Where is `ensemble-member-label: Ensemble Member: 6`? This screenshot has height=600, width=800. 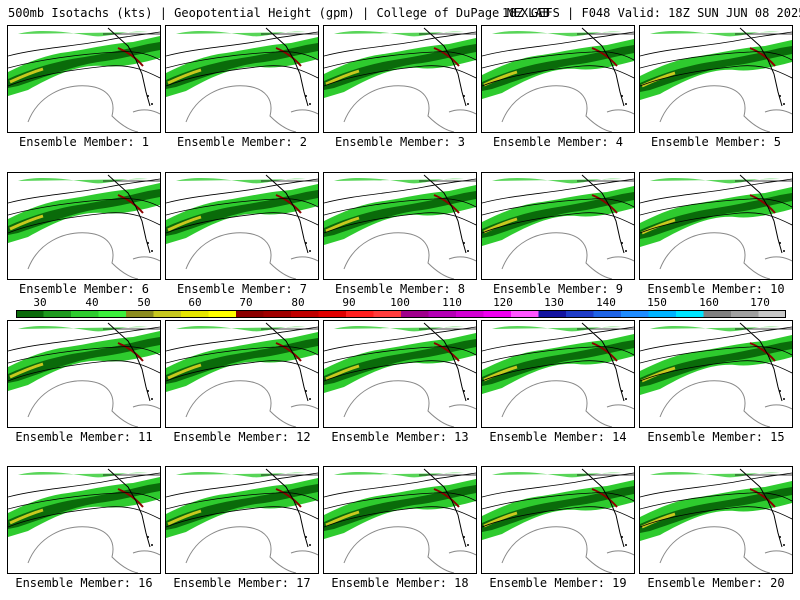 ensemble-member-label: Ensemble Member: 6 is located at coordinates (84, 289).